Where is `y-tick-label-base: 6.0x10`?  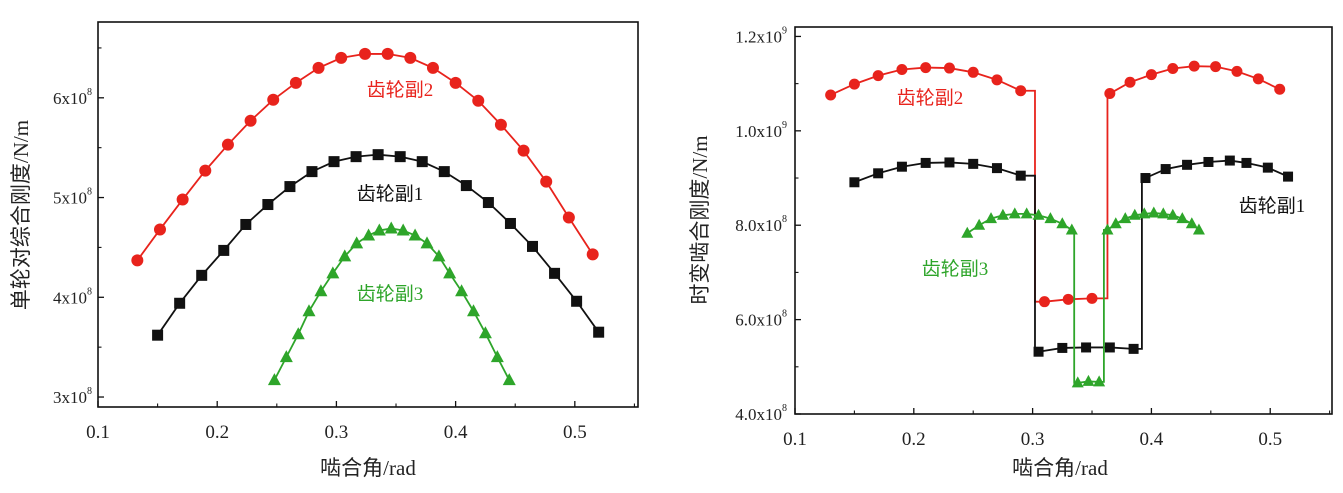 y-tick-label-base: 6.0x10 is located at coordinates (758, 320).